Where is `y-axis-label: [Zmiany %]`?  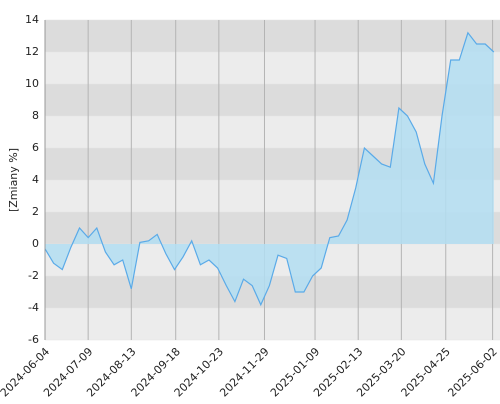
y-axis-label: [Zmiany %] is located at coordinates (13, 180).